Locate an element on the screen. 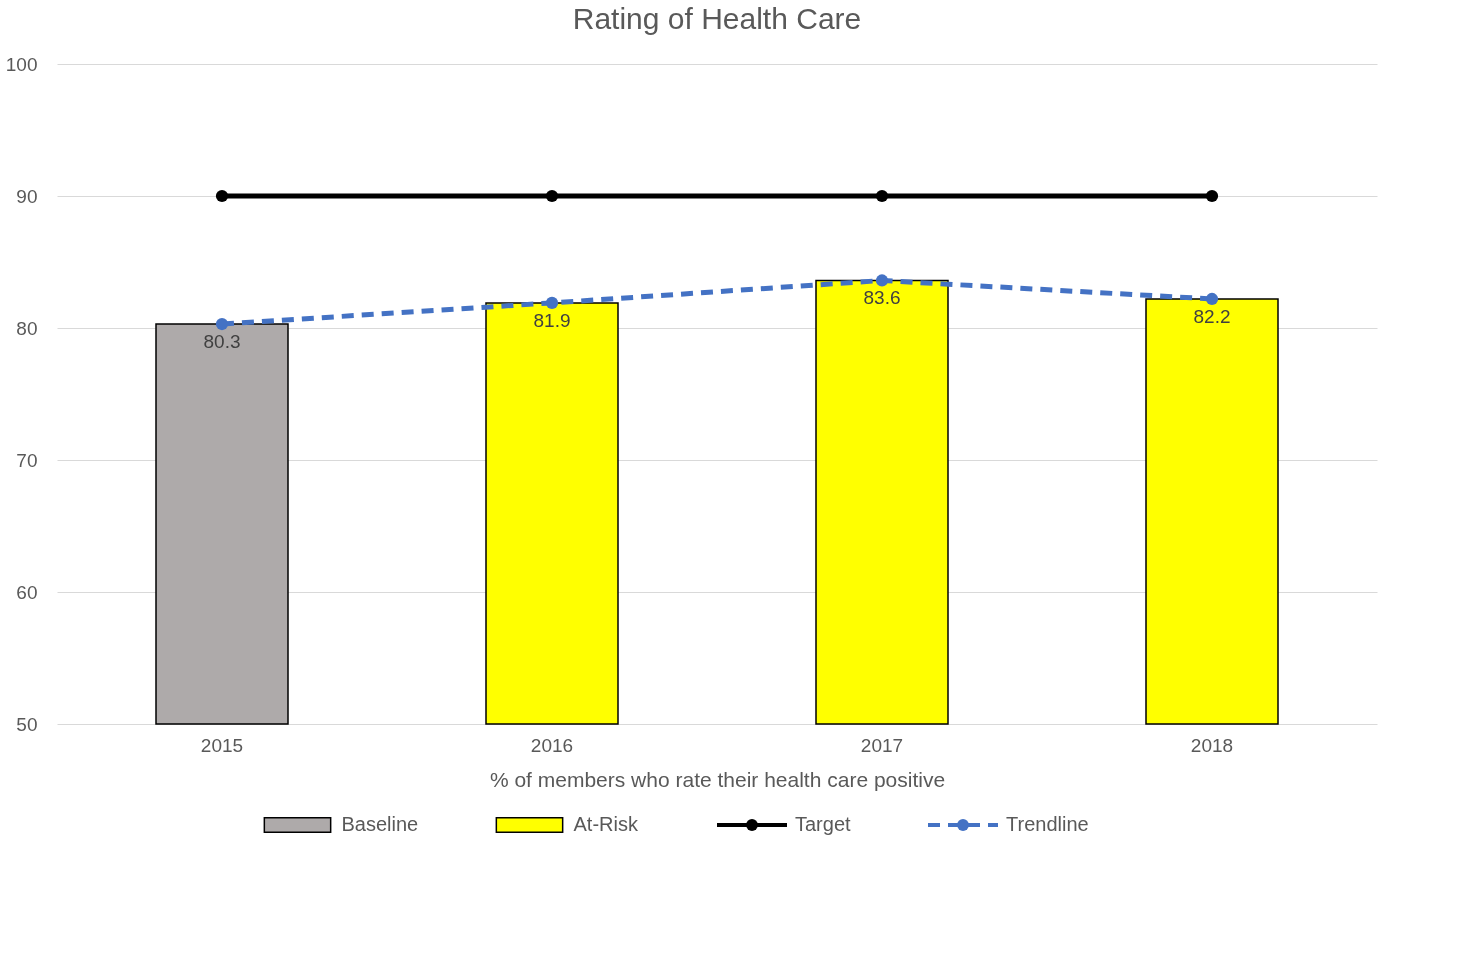  y-tick-label: 90 is located at coordinates (27, 196).